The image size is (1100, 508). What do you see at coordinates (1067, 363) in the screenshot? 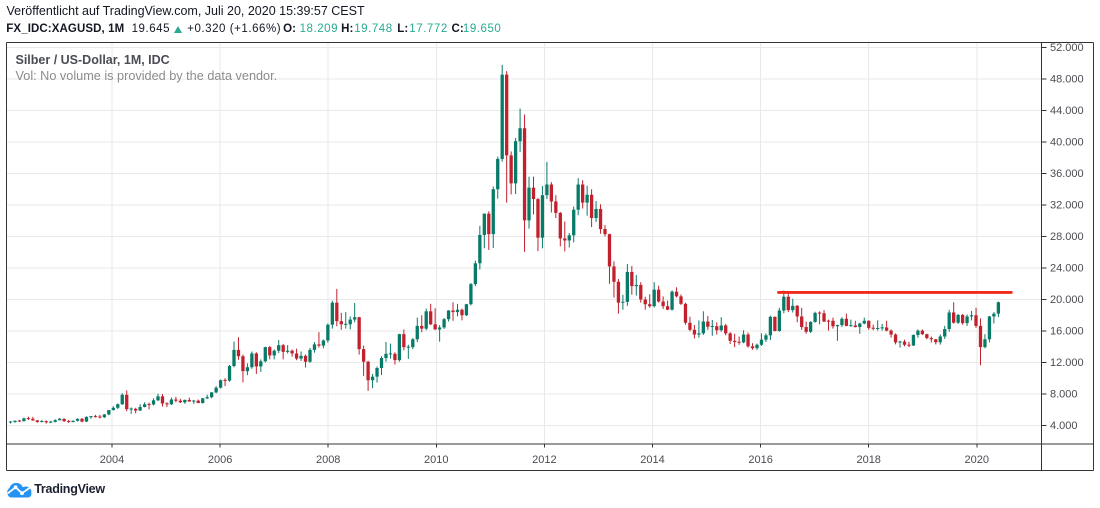
I see `svg-text: 12.000` at bounding box center [1067, 363].